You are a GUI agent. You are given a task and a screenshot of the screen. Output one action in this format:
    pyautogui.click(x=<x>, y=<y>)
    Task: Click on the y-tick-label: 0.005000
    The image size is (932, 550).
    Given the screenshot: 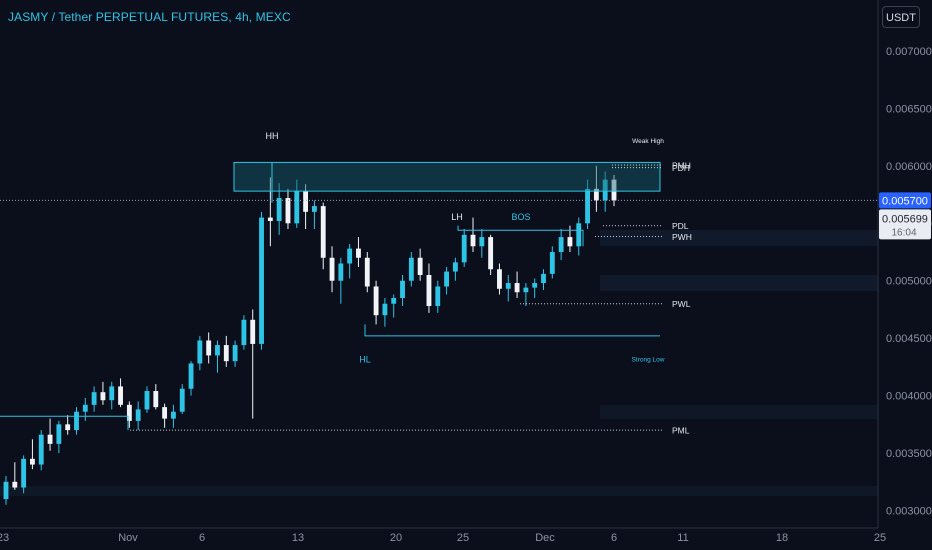 What is the action you would take?
    pyautogui.click(x=909, y=282)
    